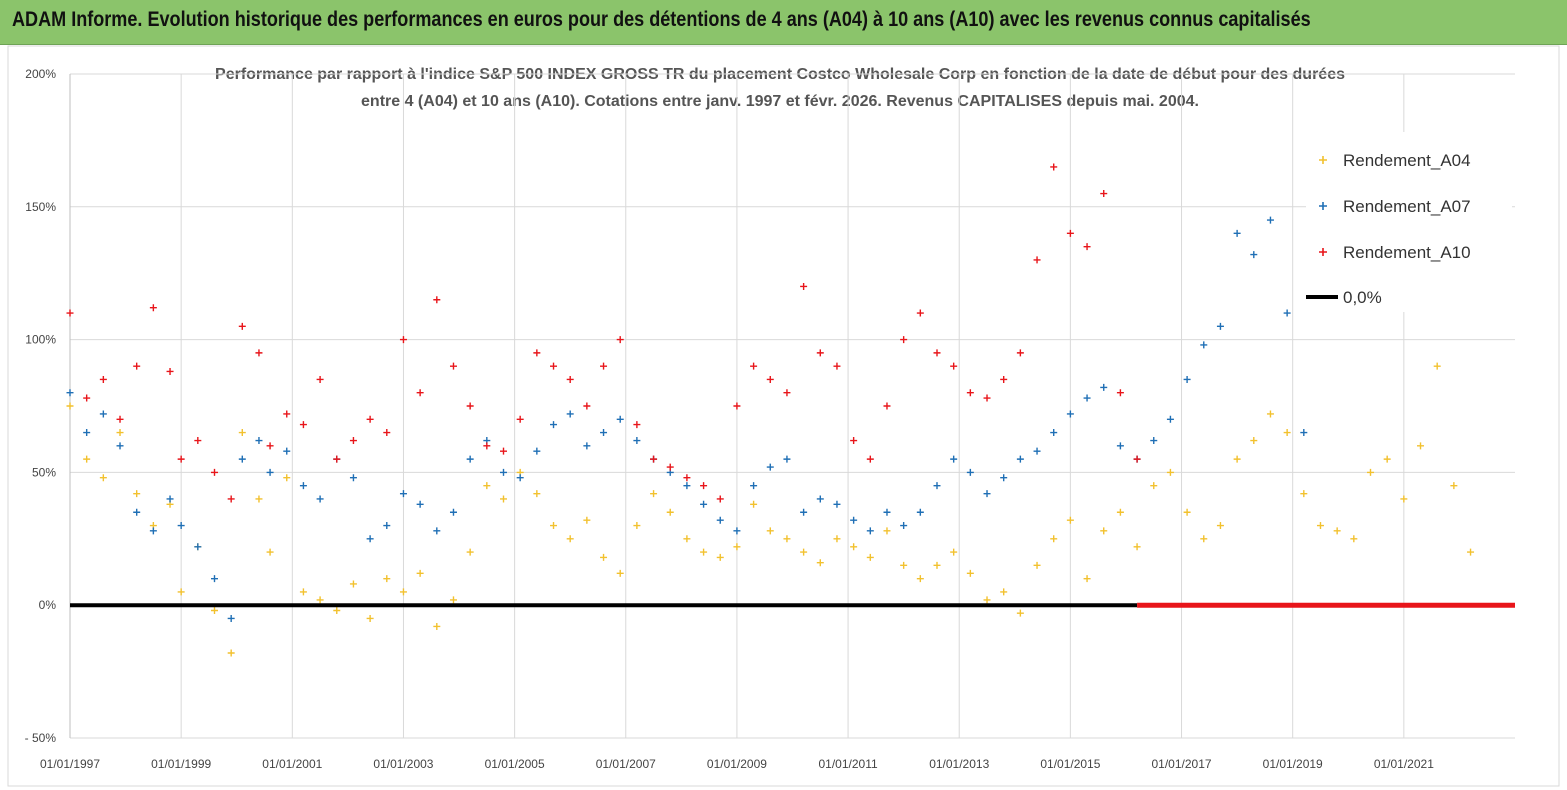  What do you see at coordinates (181, 764) in the screenshot?
I see `x-tick-label: 01/01/1999` at bounding box center [181, 764].